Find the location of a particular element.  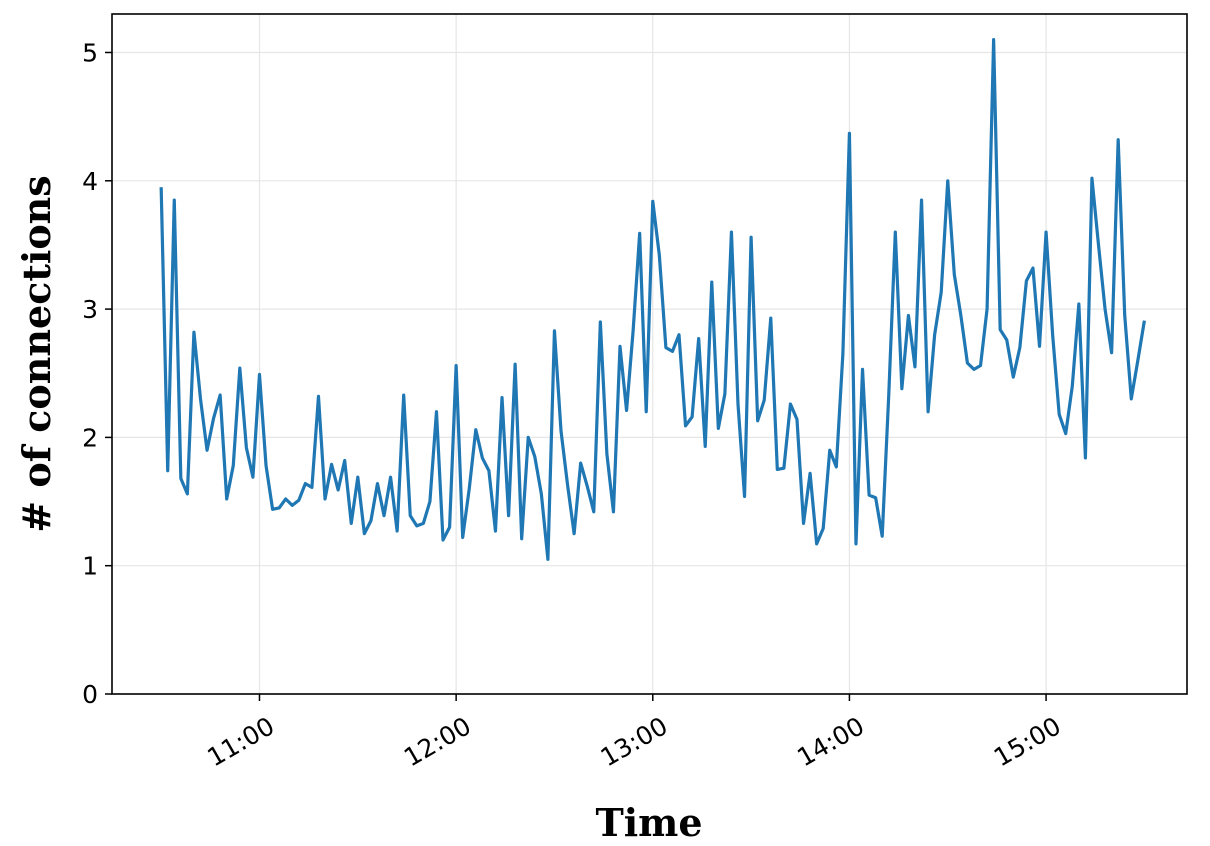

y-axis-label: # of connections is located at coordinates (36, 353).